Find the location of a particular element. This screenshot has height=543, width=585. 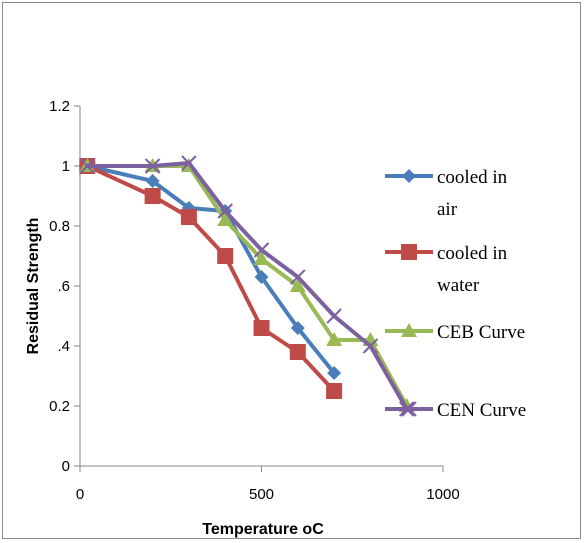

x-tick-label: 1000 is located at coordinates (442, 494).